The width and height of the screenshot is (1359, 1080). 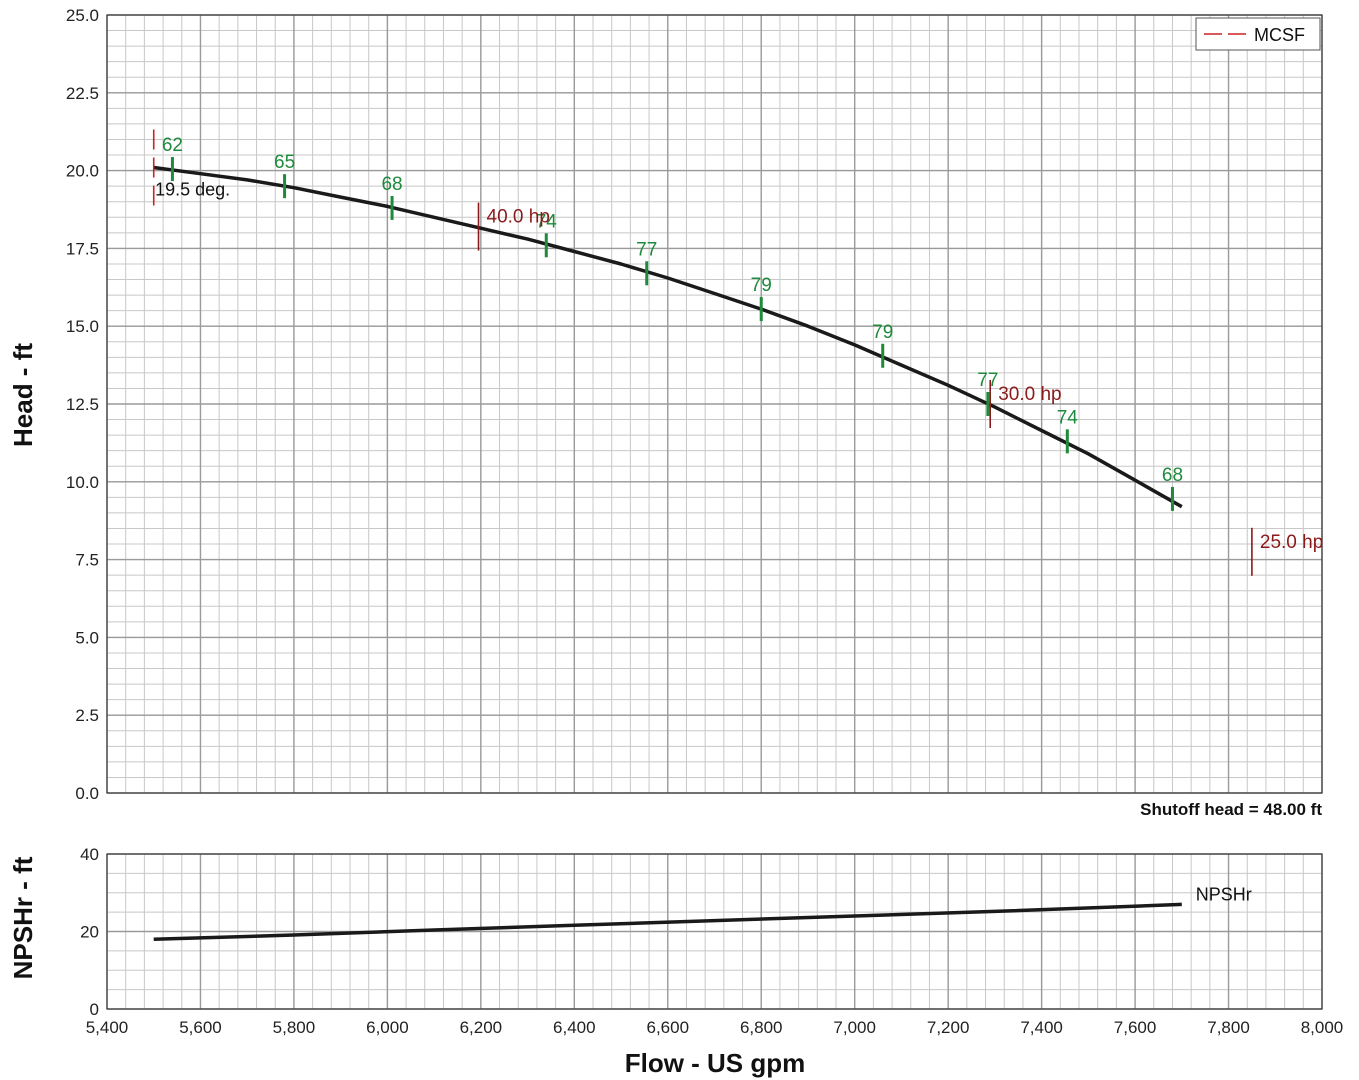 I want to click on legend: MCSF, so click(x=1258, y=34).